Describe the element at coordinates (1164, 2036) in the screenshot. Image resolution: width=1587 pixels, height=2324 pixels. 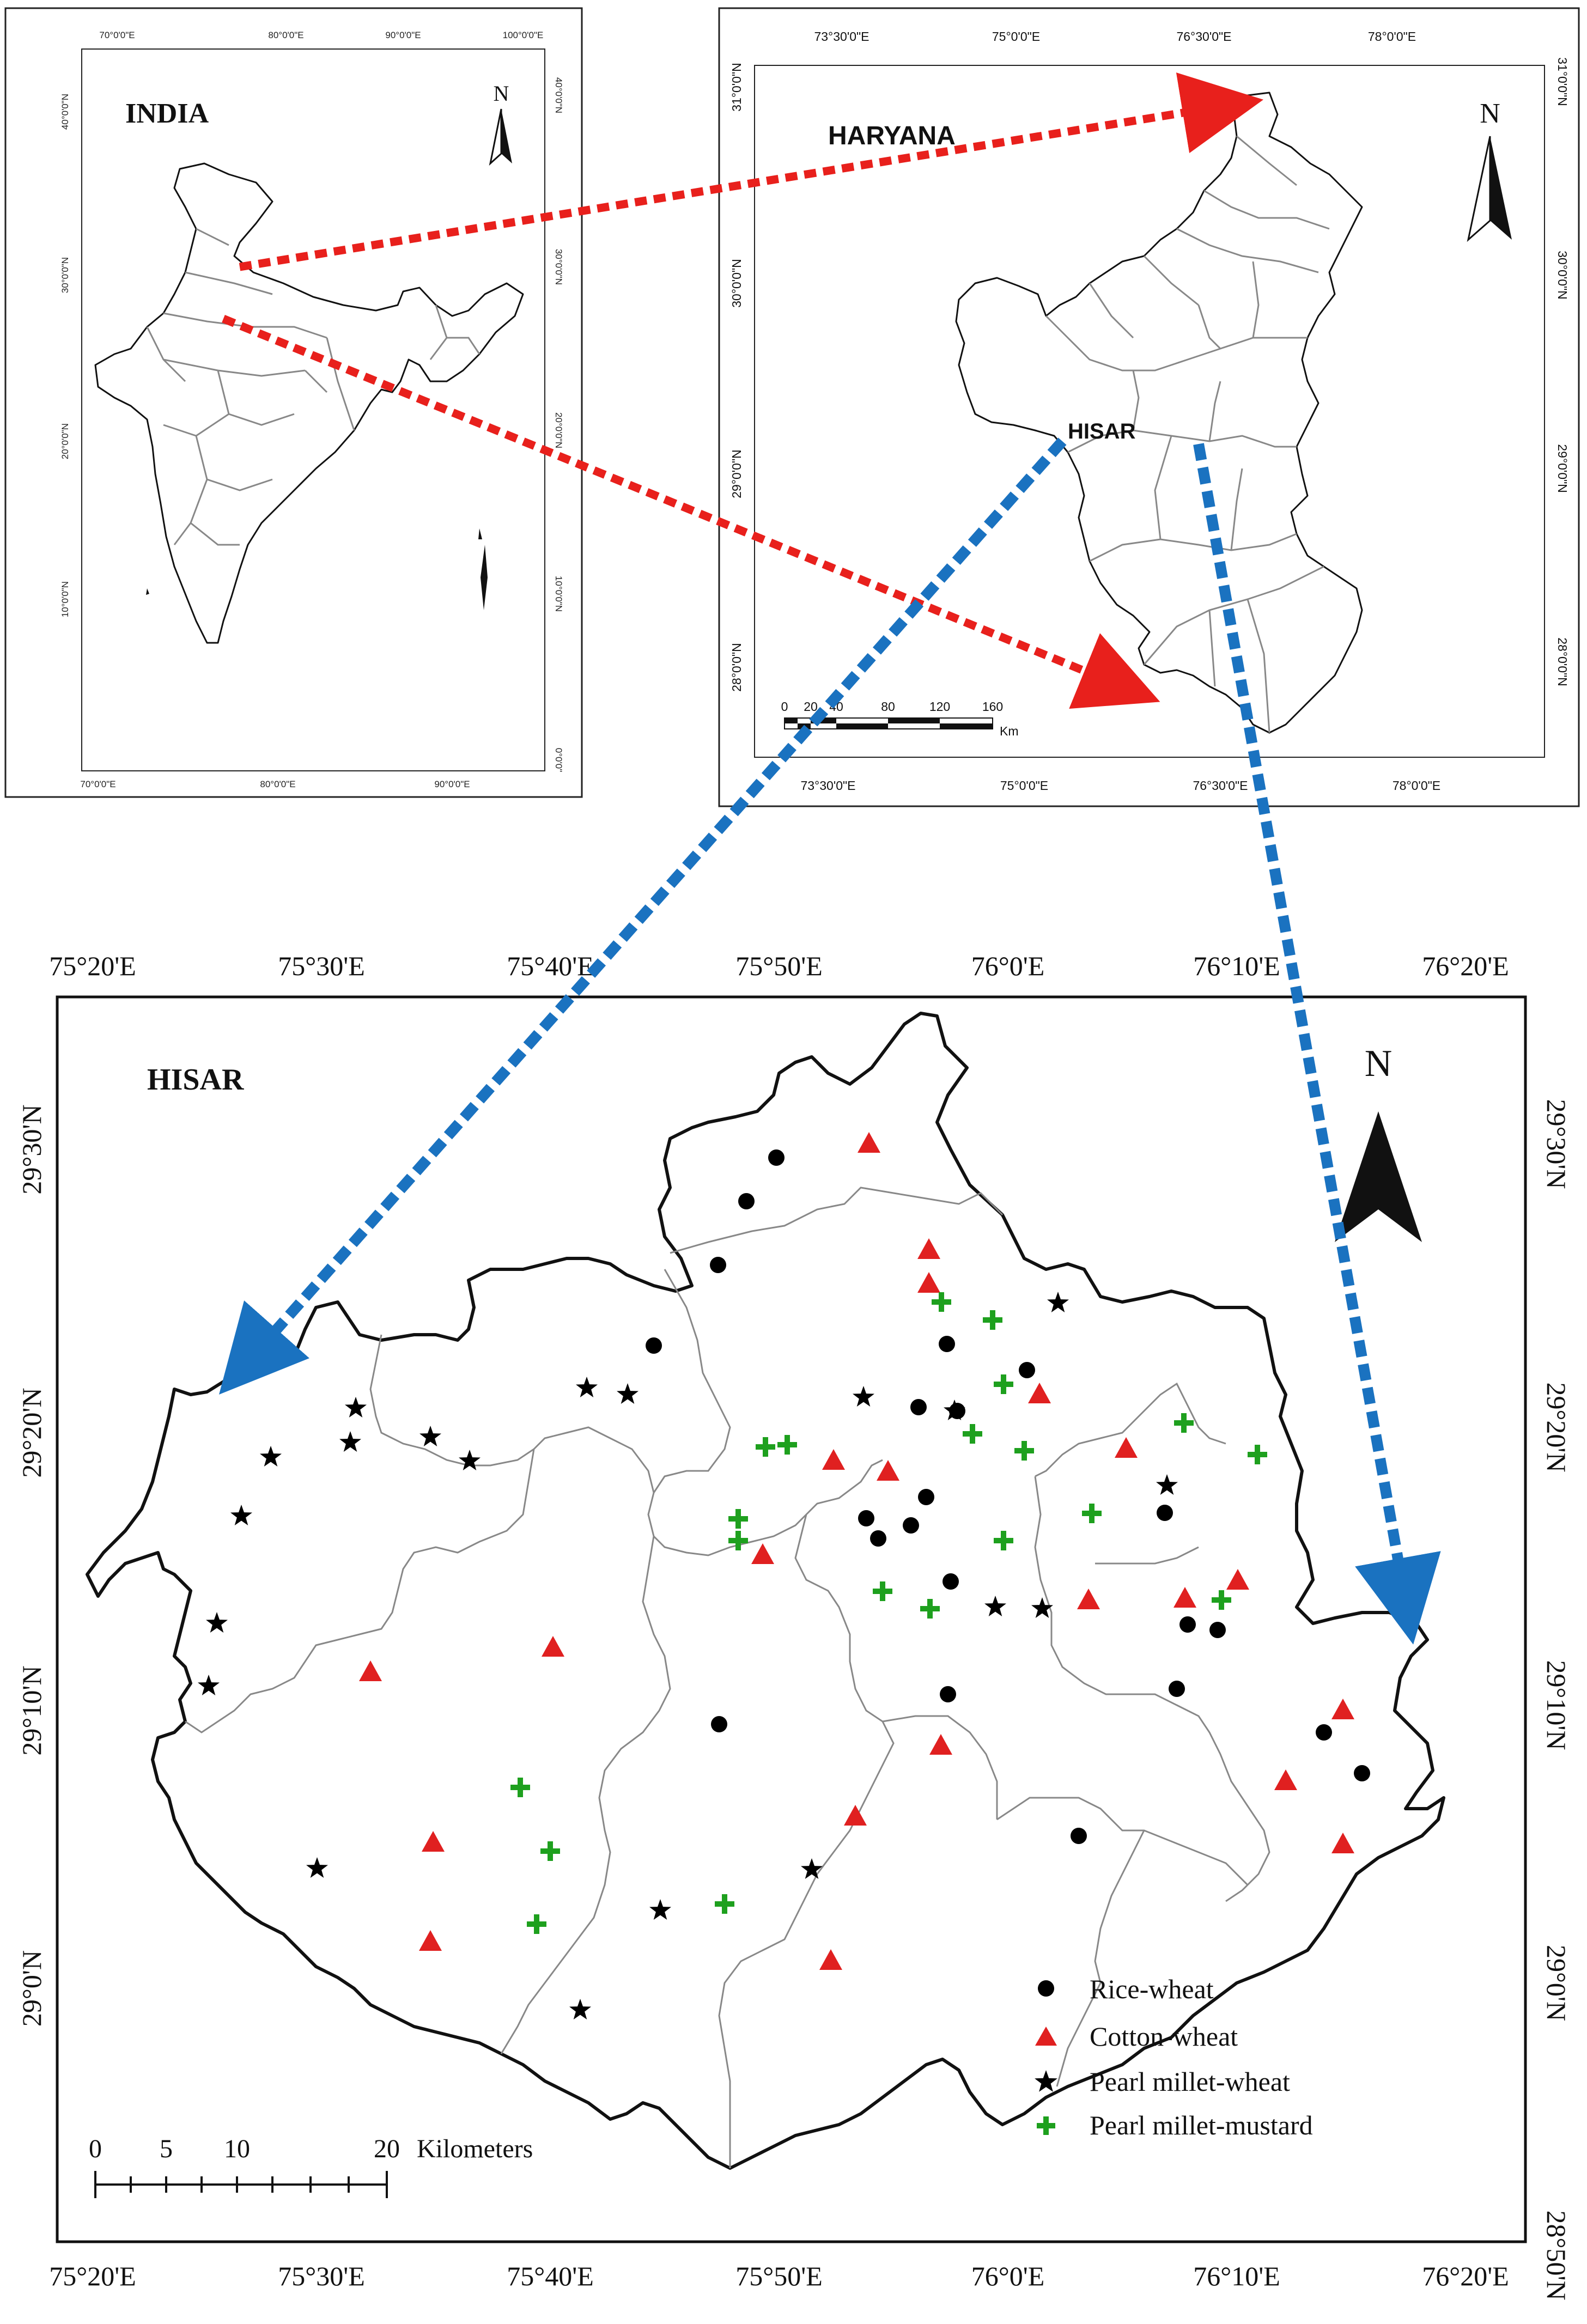
I see `legend-label: Cotton-wheat` at that location.